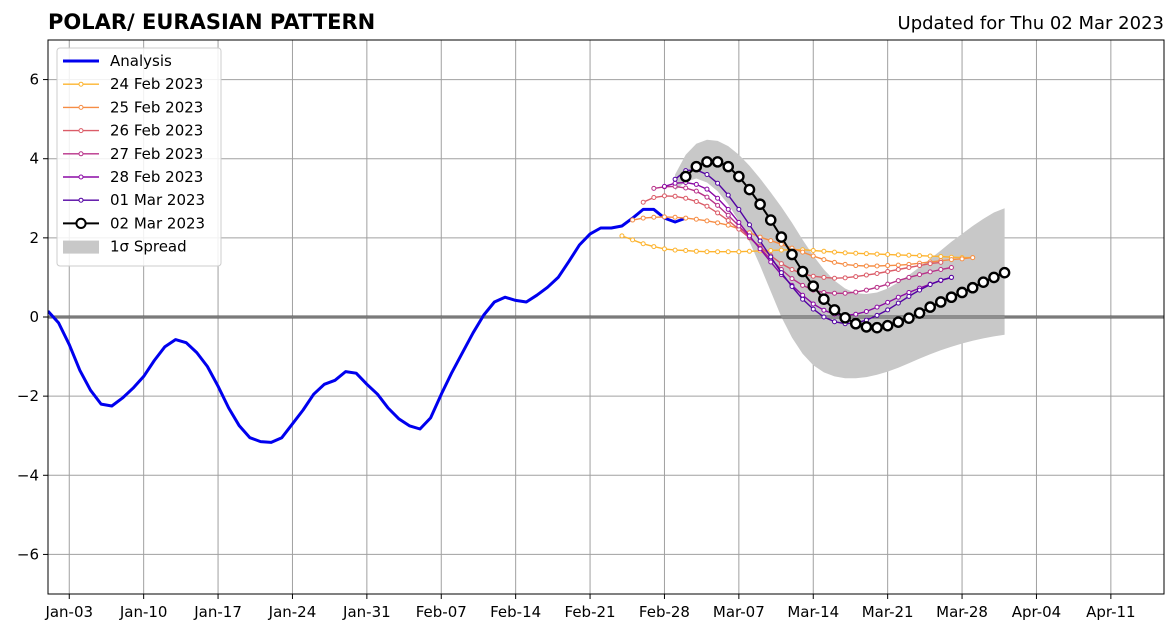  I want to click on x-tick-label: Feb-21, so click(590, 612).